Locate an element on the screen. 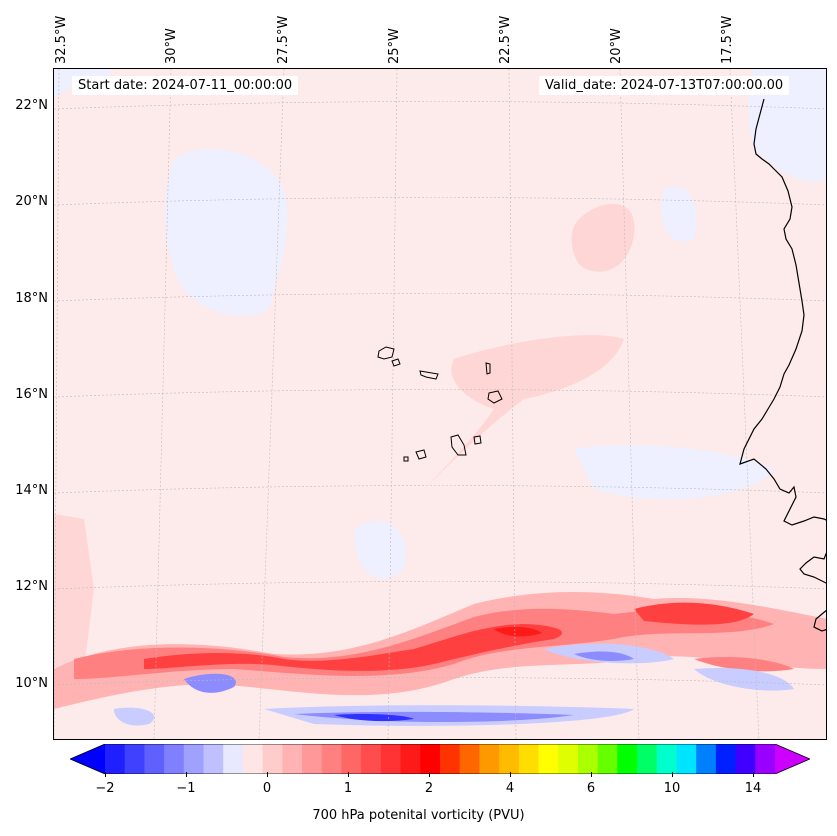 This screenshot has height=836, width=837. cape-verde-islands is located at coordinates (440, 404).